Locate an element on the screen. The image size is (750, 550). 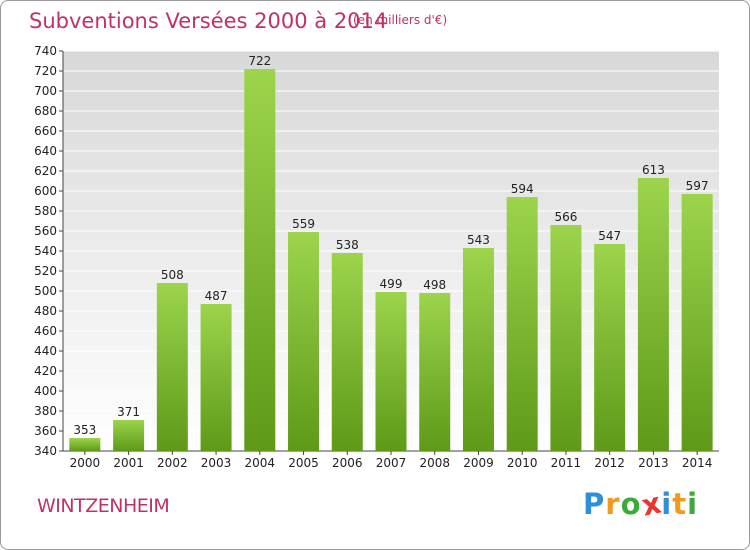
y-tick-label: 540 is located at coordinates (45, 251).